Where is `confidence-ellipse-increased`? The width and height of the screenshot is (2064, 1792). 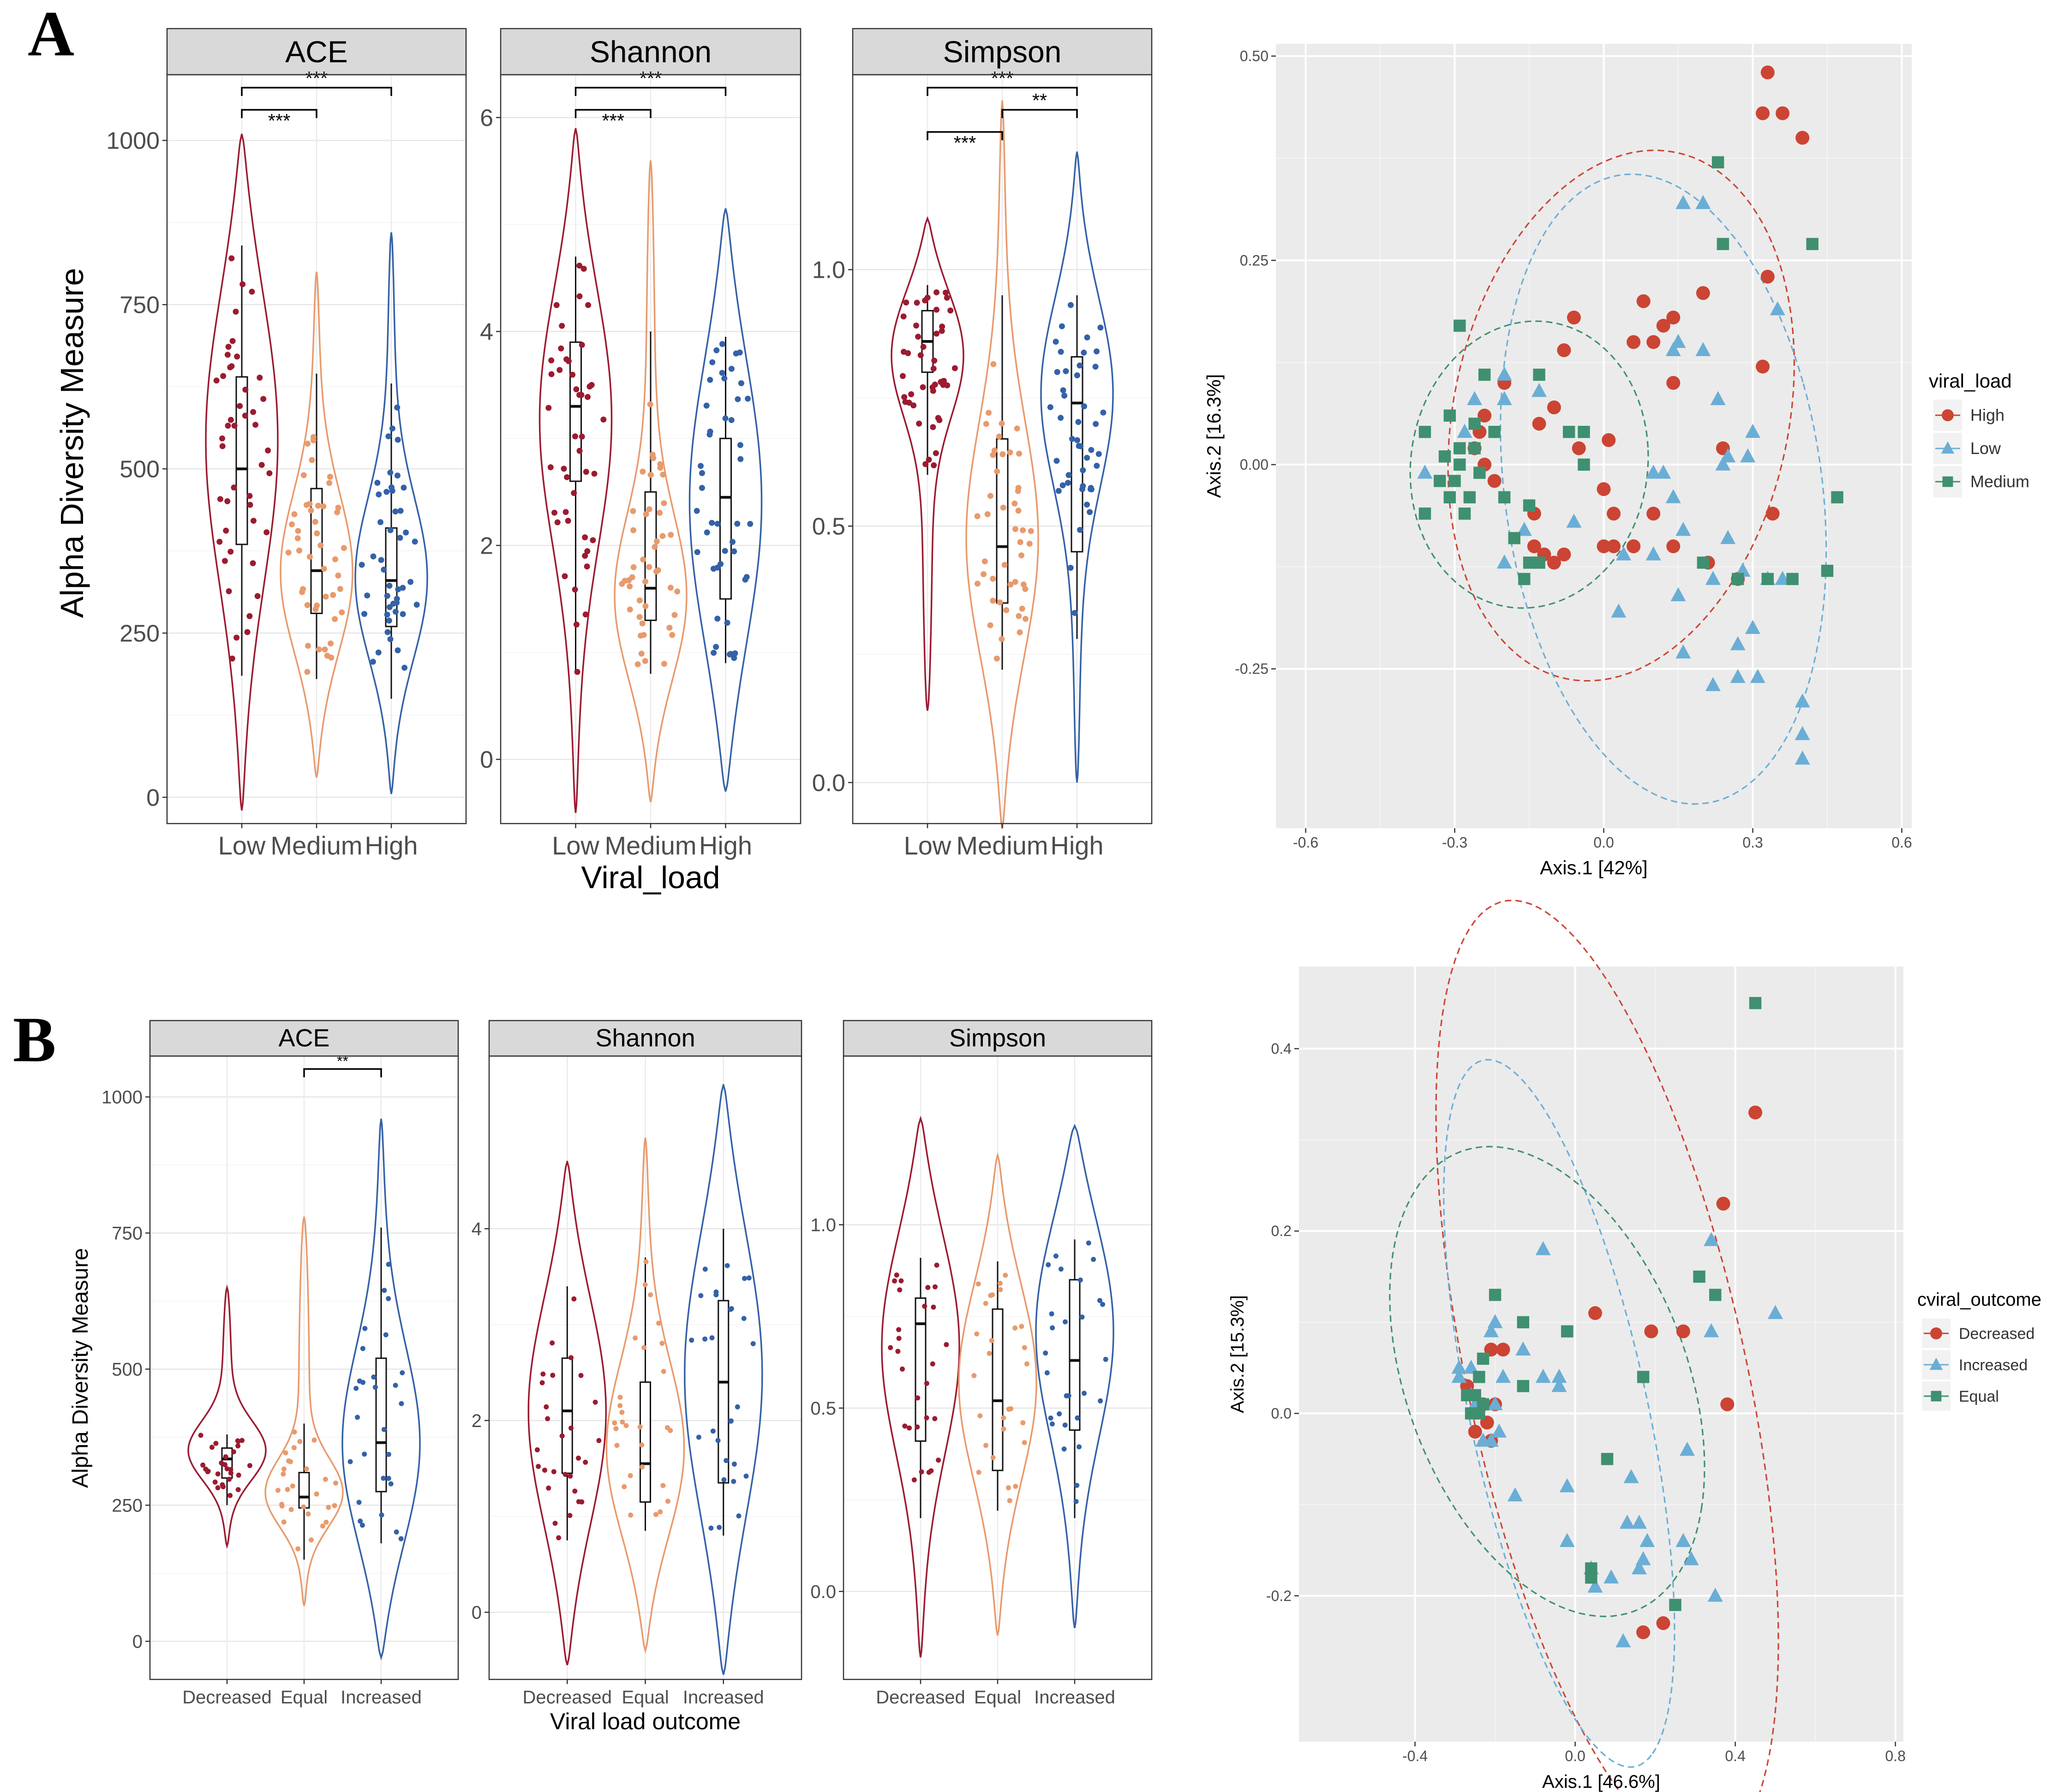
confidence-ellipse-increased is located at coordinates (1559, 1414).